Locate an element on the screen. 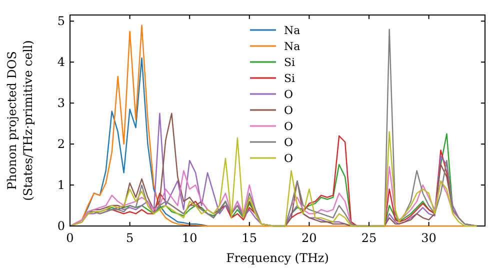 The width and height of the screenshot is (500, 280). x-tick-label: 30 is located at coordinates (428, 238).